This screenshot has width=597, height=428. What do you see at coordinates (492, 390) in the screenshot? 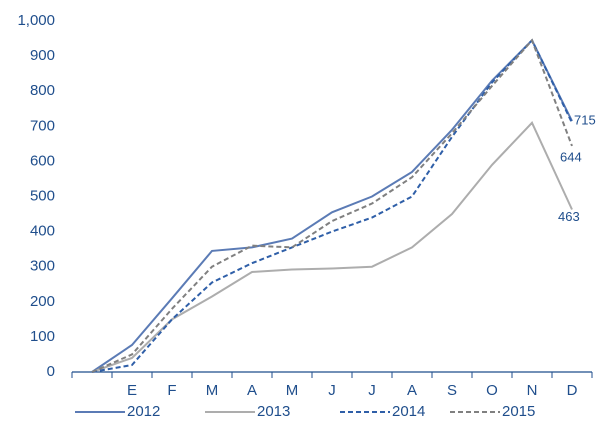
I see `x-tick-label: O` at bounding box center [492, 390].